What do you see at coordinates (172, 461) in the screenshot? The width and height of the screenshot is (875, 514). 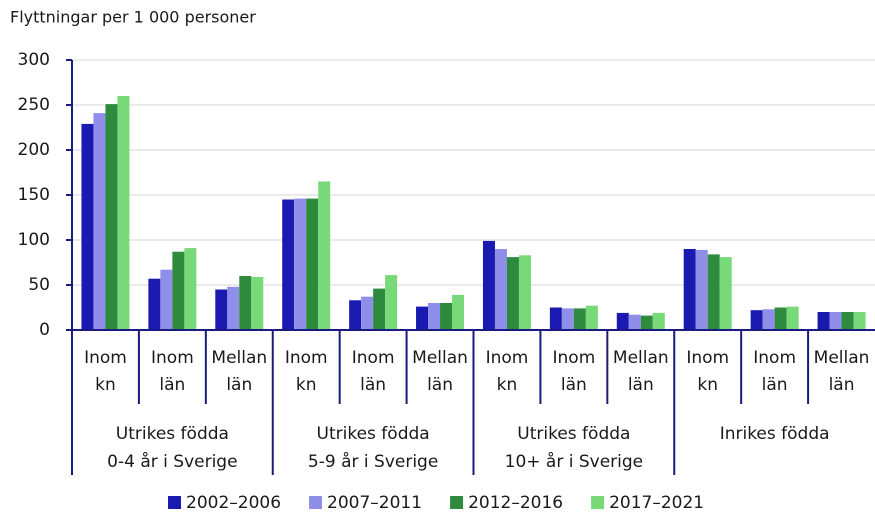 I see `group-label: 0-4 år i Sverige` at bounding box center [172, 461].